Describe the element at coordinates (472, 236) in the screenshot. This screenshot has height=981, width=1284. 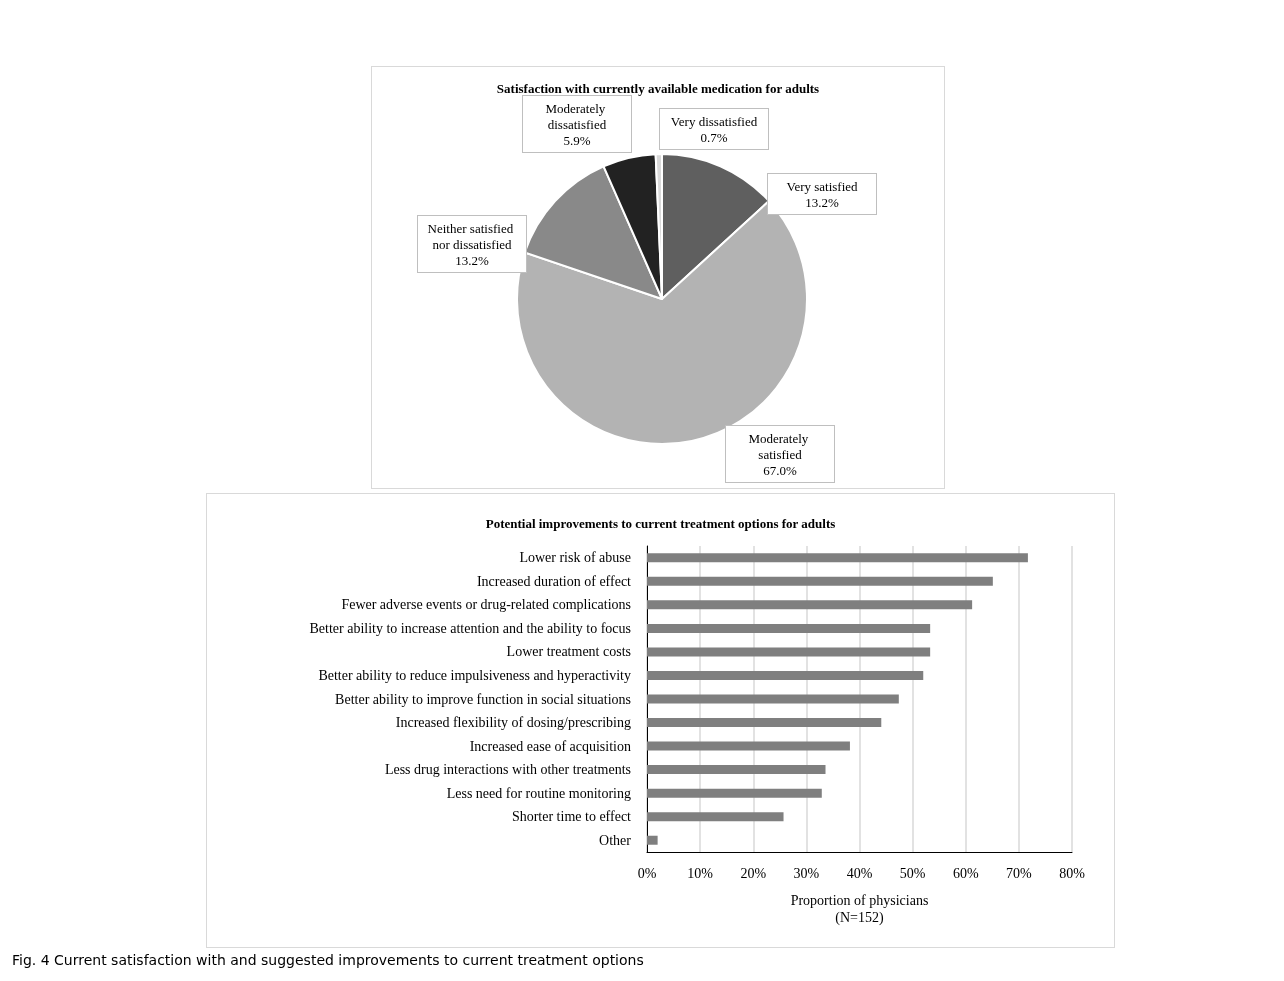
I see `slice-label: Neither satisfied nor dissatisfied` at that location.